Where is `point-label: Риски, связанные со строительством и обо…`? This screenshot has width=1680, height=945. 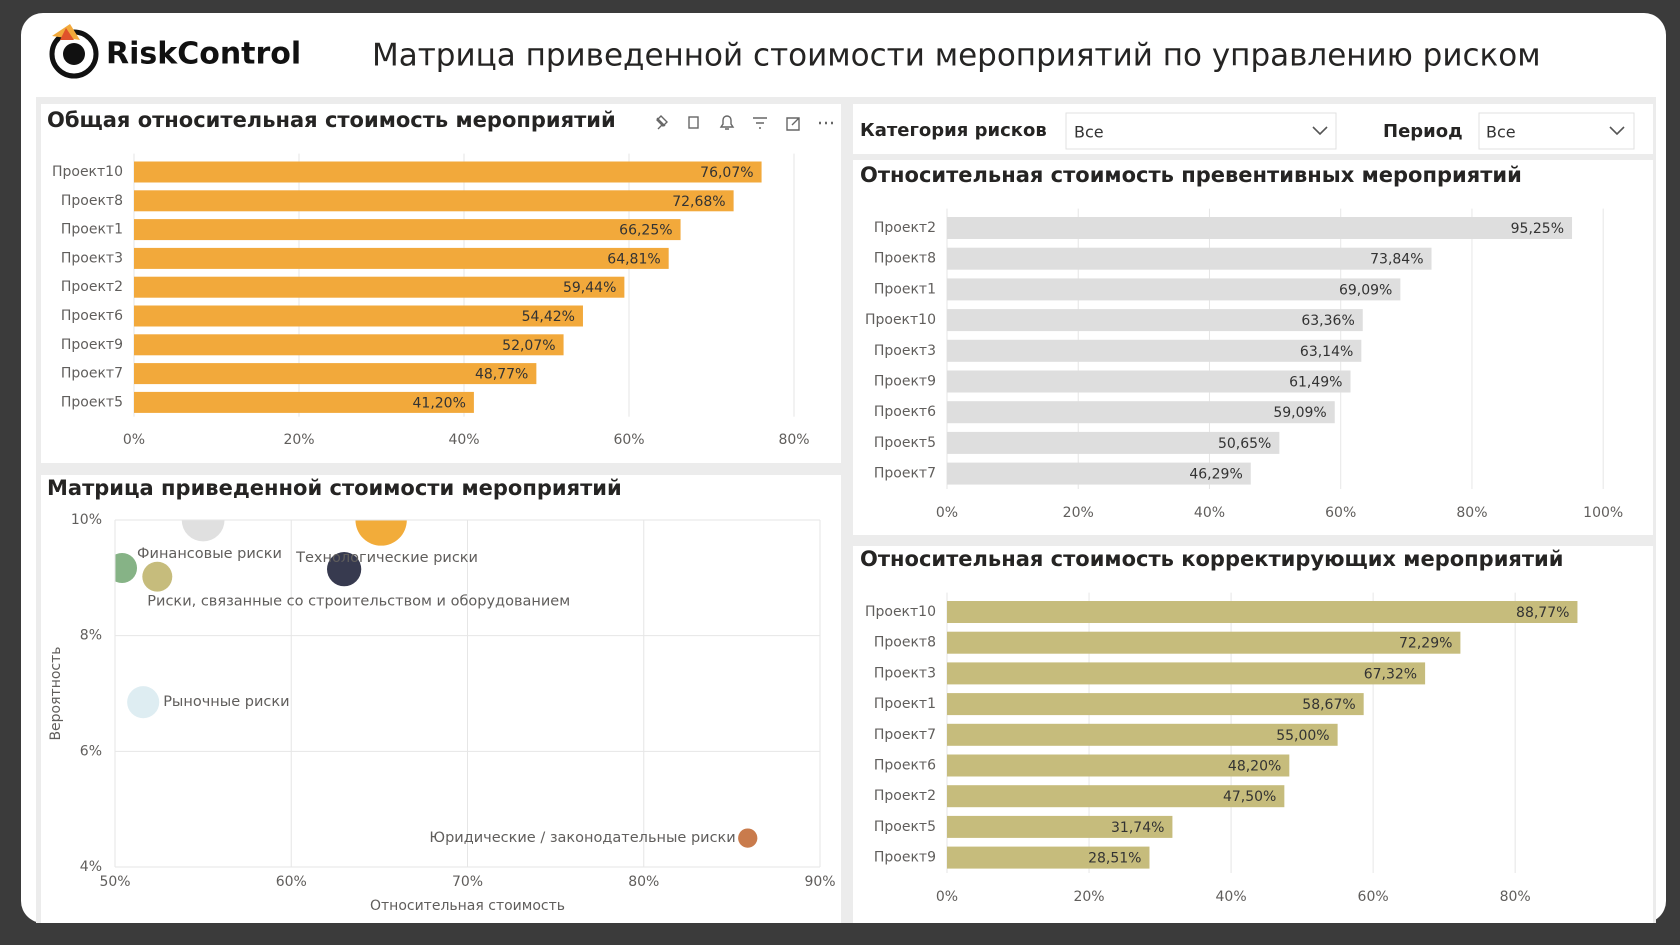
point-label: Риски, связанные со строительством и обо… is located at coordinates (358, 602).